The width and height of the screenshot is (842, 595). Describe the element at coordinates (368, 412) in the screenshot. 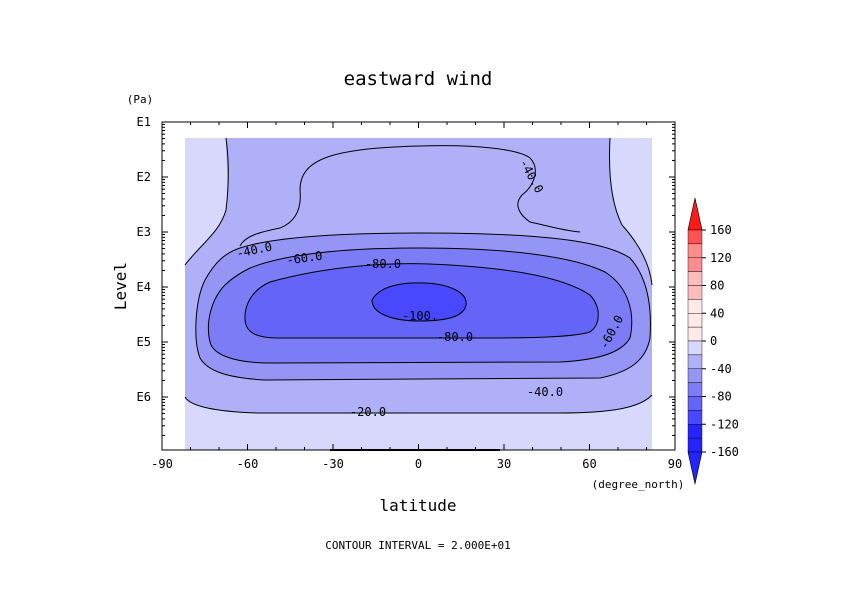

I see `contour-label: -20.0` at that location.